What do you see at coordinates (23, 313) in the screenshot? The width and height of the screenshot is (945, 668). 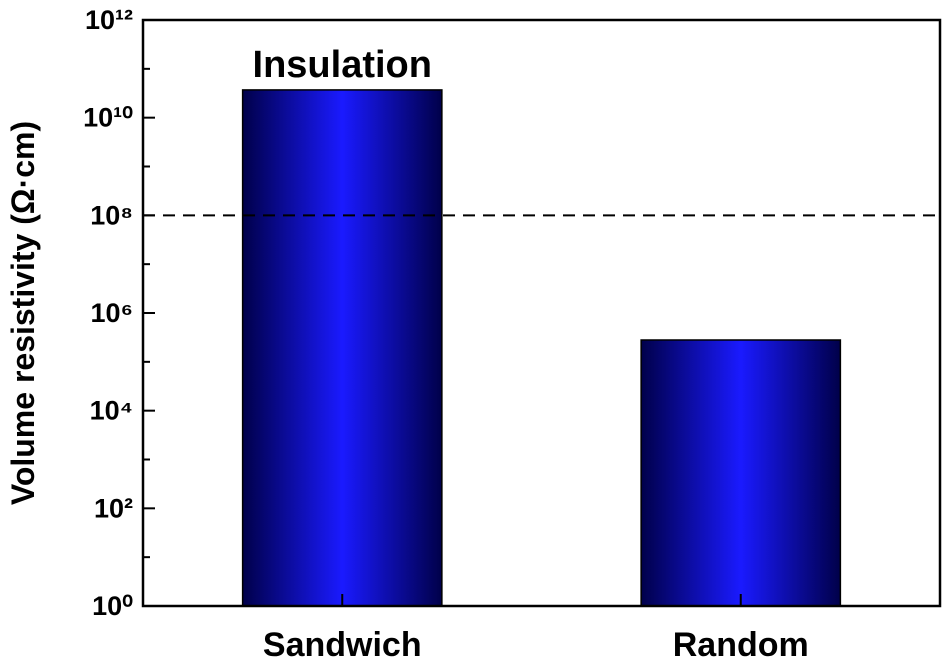 I see `y-axis-label: Volume resistivity (Ω·cm)` at bounding box center [23, 313].